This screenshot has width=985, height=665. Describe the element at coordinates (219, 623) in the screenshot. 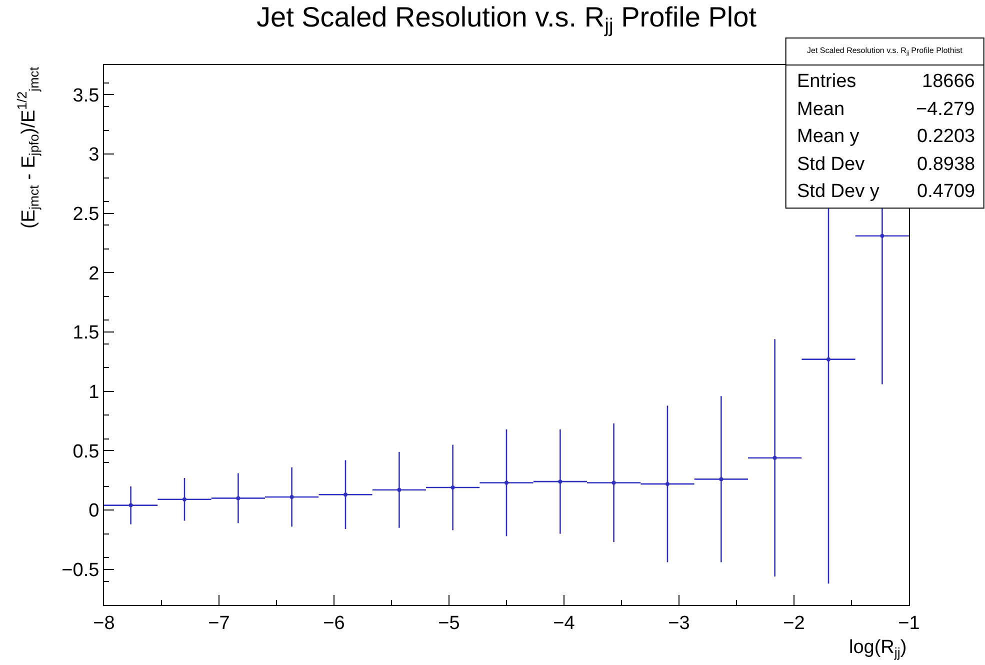

I see `x-tick-label: −7` at that location.